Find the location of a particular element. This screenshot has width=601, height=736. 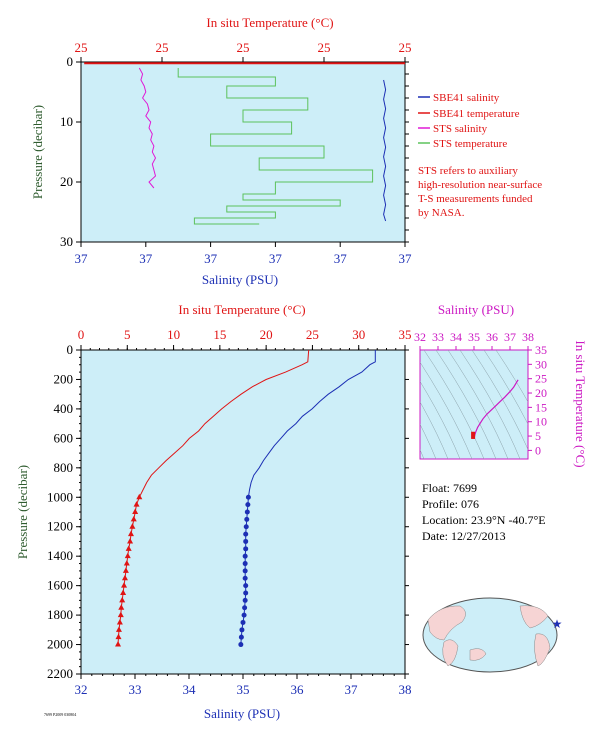

main-pressure-tick-label: 1200 is located at coordinates (60, 526).